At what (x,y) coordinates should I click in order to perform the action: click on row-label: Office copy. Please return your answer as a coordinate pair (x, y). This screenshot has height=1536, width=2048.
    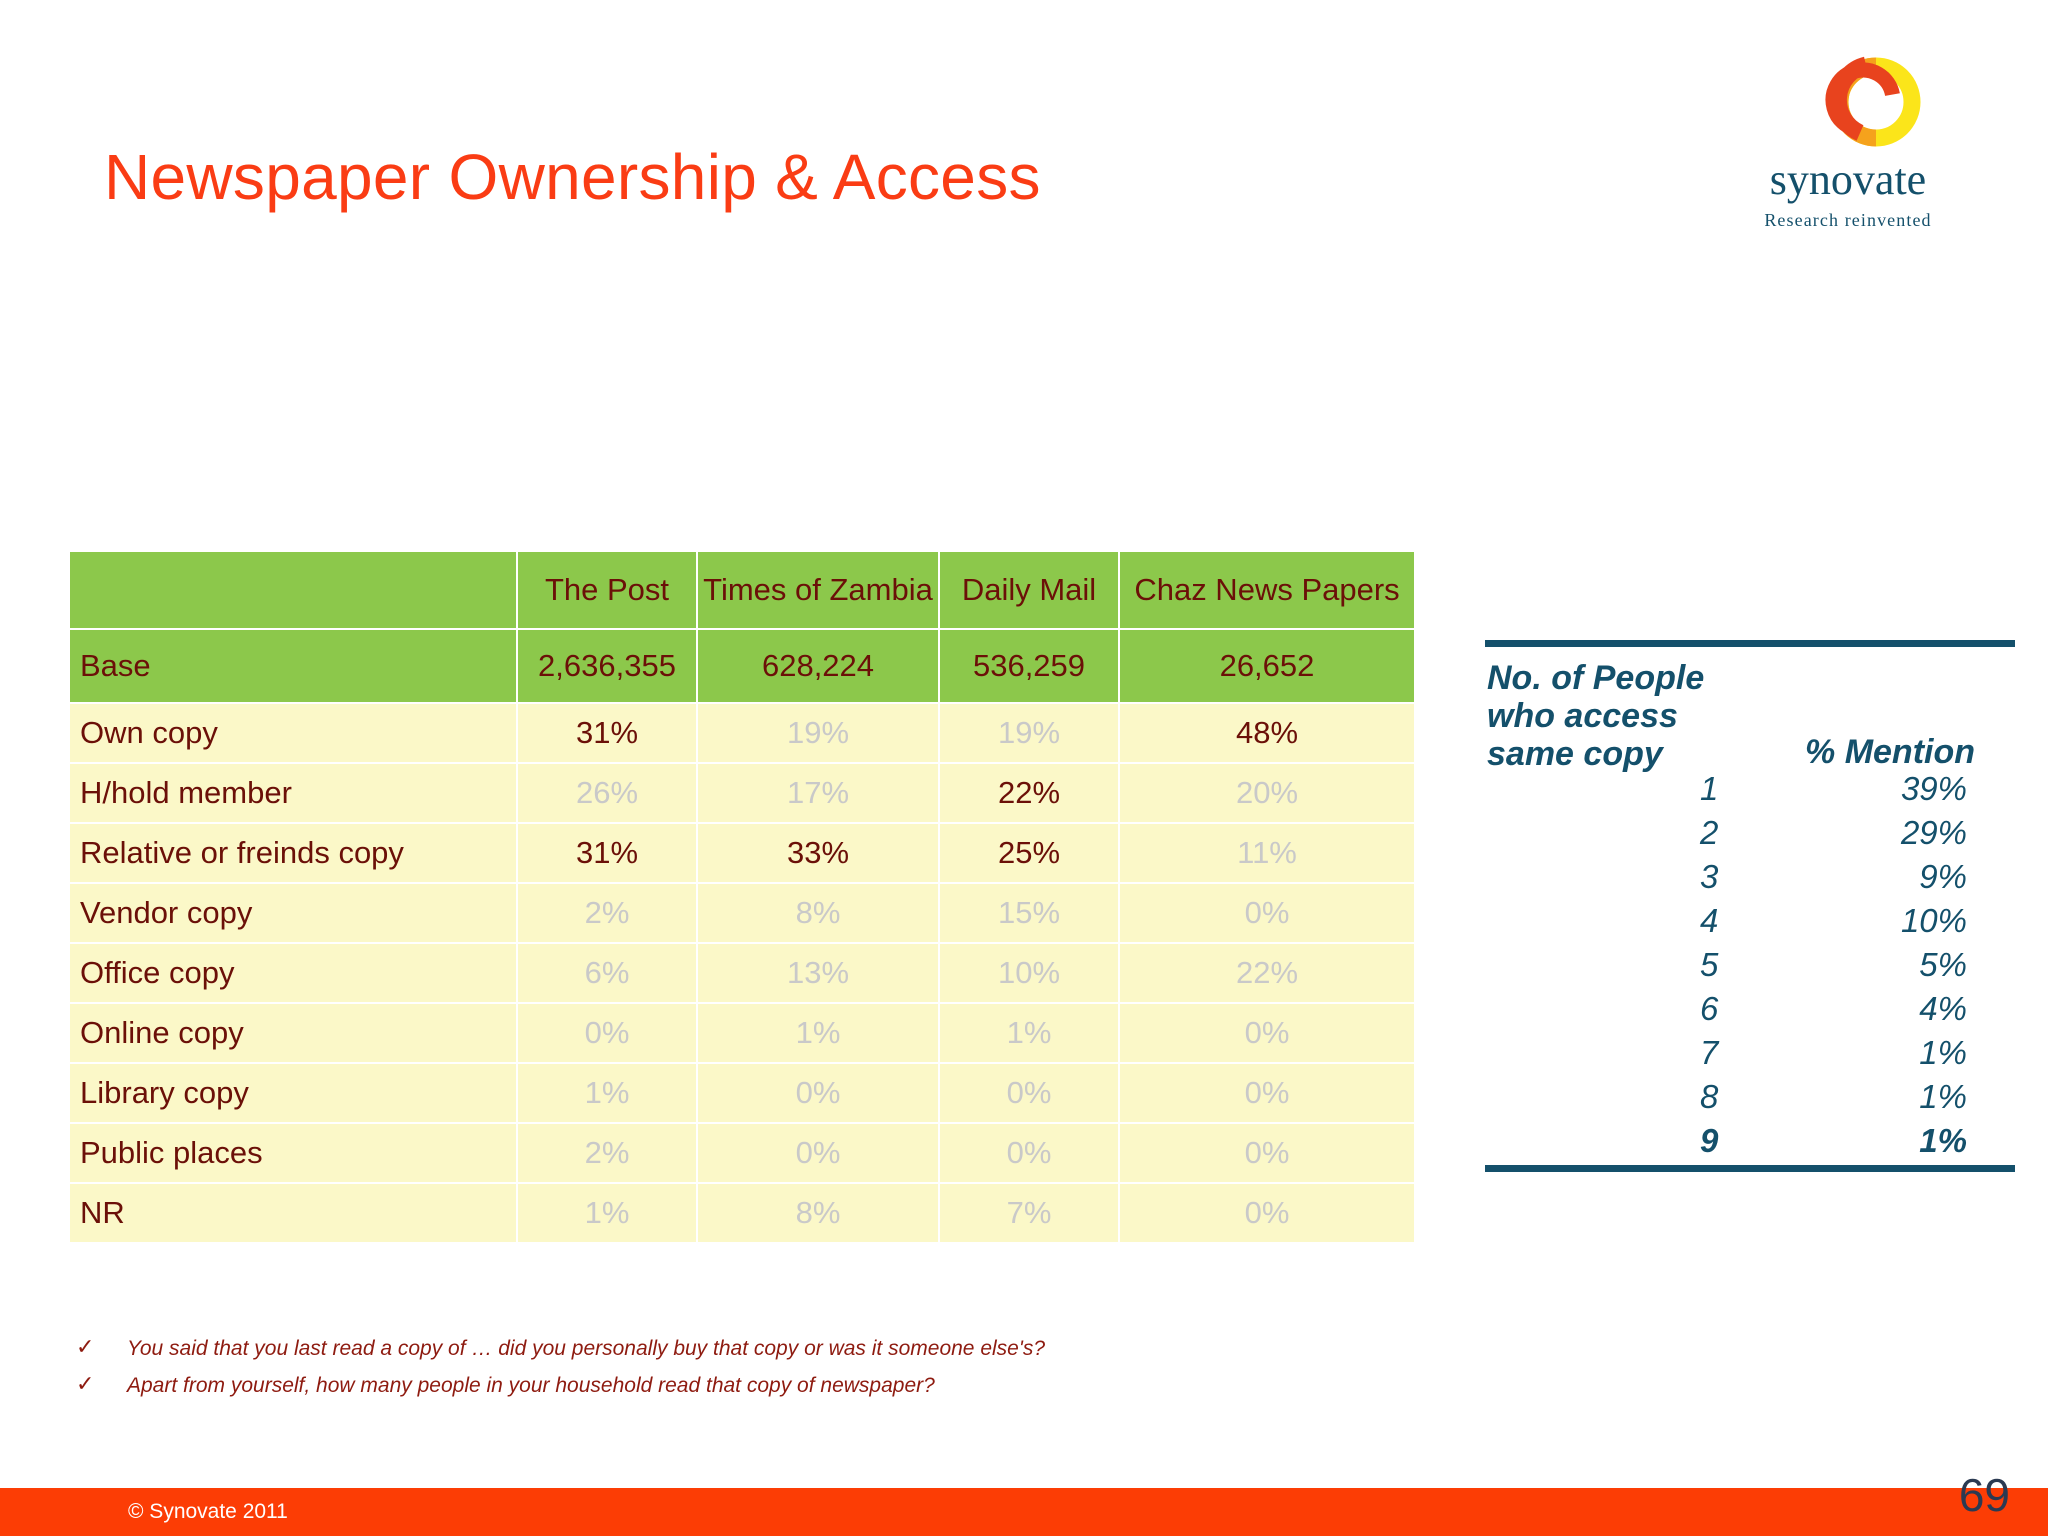
    Looking at the image, I should click on (293, 973).